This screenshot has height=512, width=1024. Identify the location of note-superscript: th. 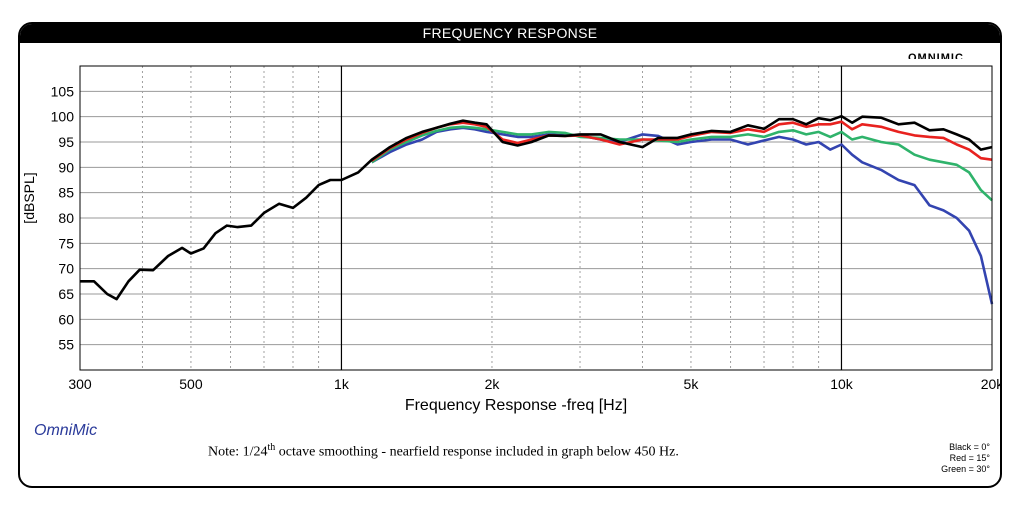
(271, 447).